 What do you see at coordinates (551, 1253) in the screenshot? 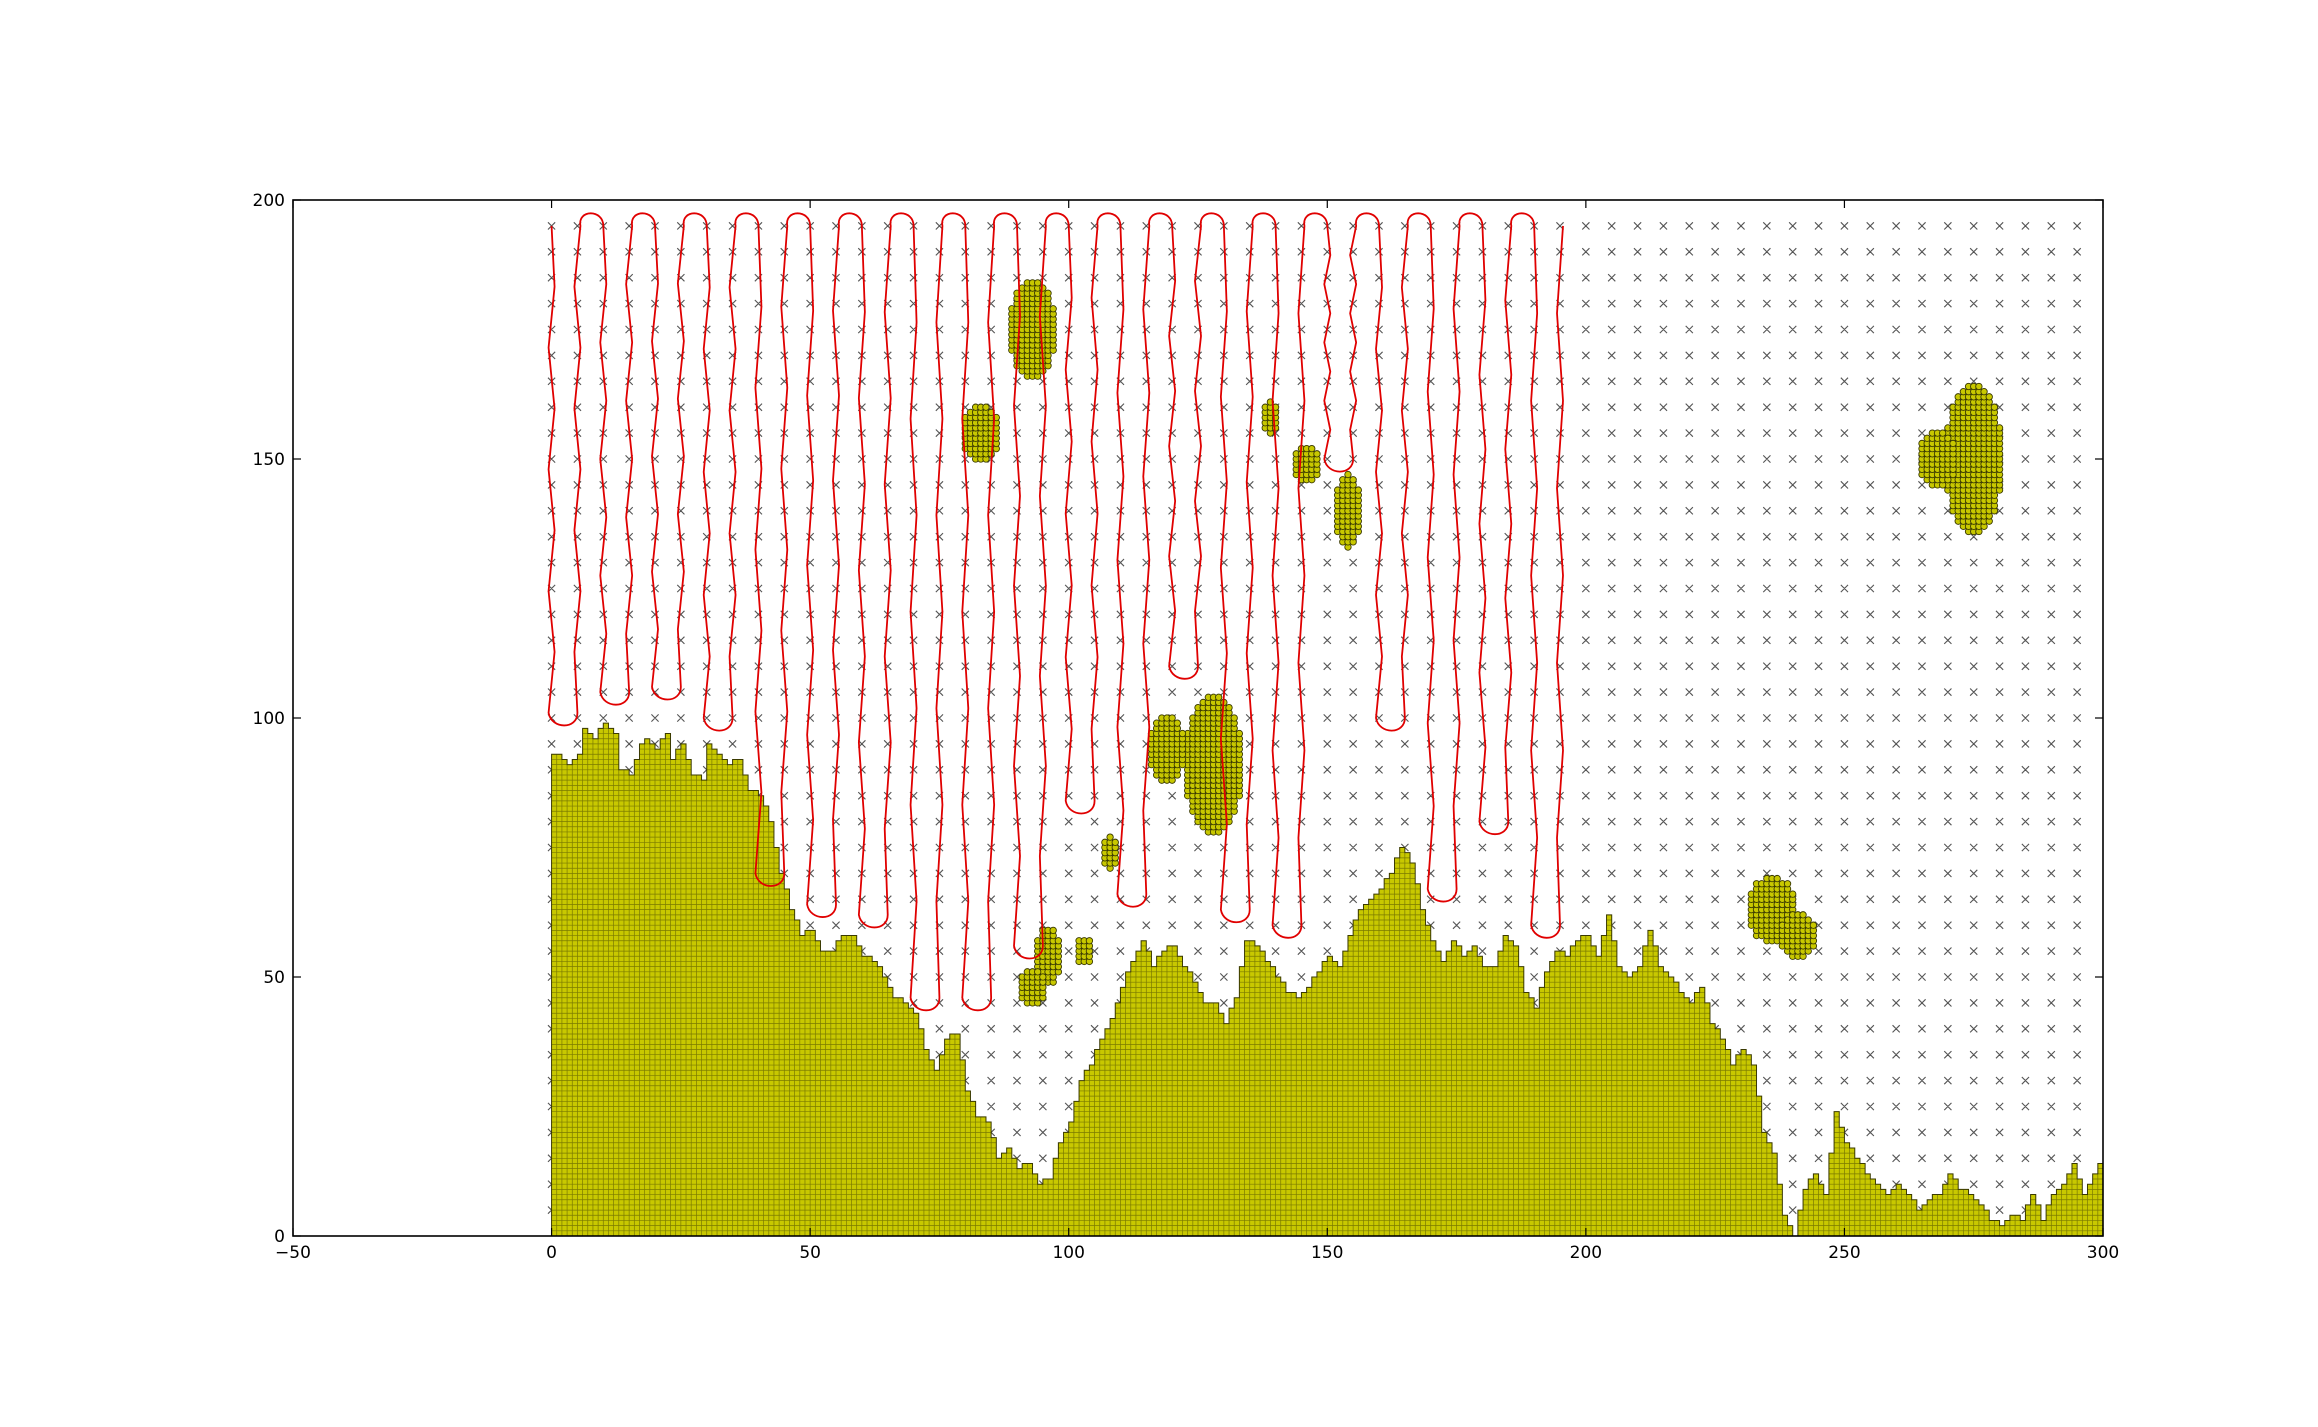
I see `x-tick-label: 0` at bounding box center [551, 1253].